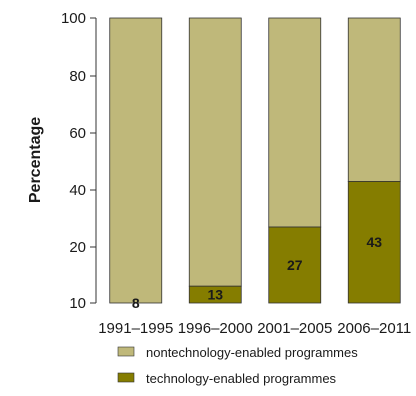 Image resolution: width=416 pixels, height=396 pixels. I want to click on x-category-label: 2001–2005, so click(294, 328).